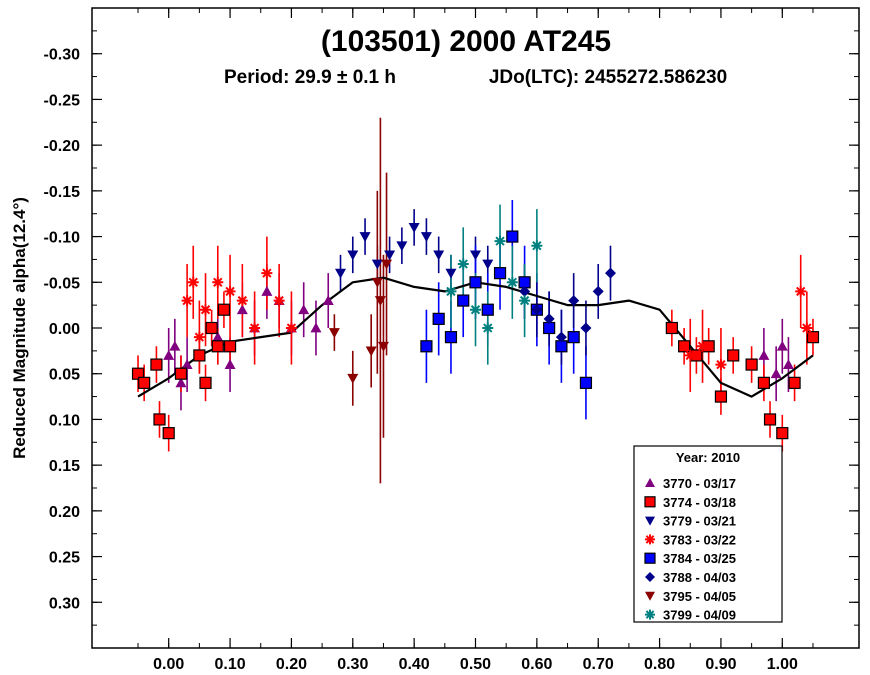  Describe the element at coordinates (62, 55) in the screenshot. I see `y-tick-label: -0.30` at that location.